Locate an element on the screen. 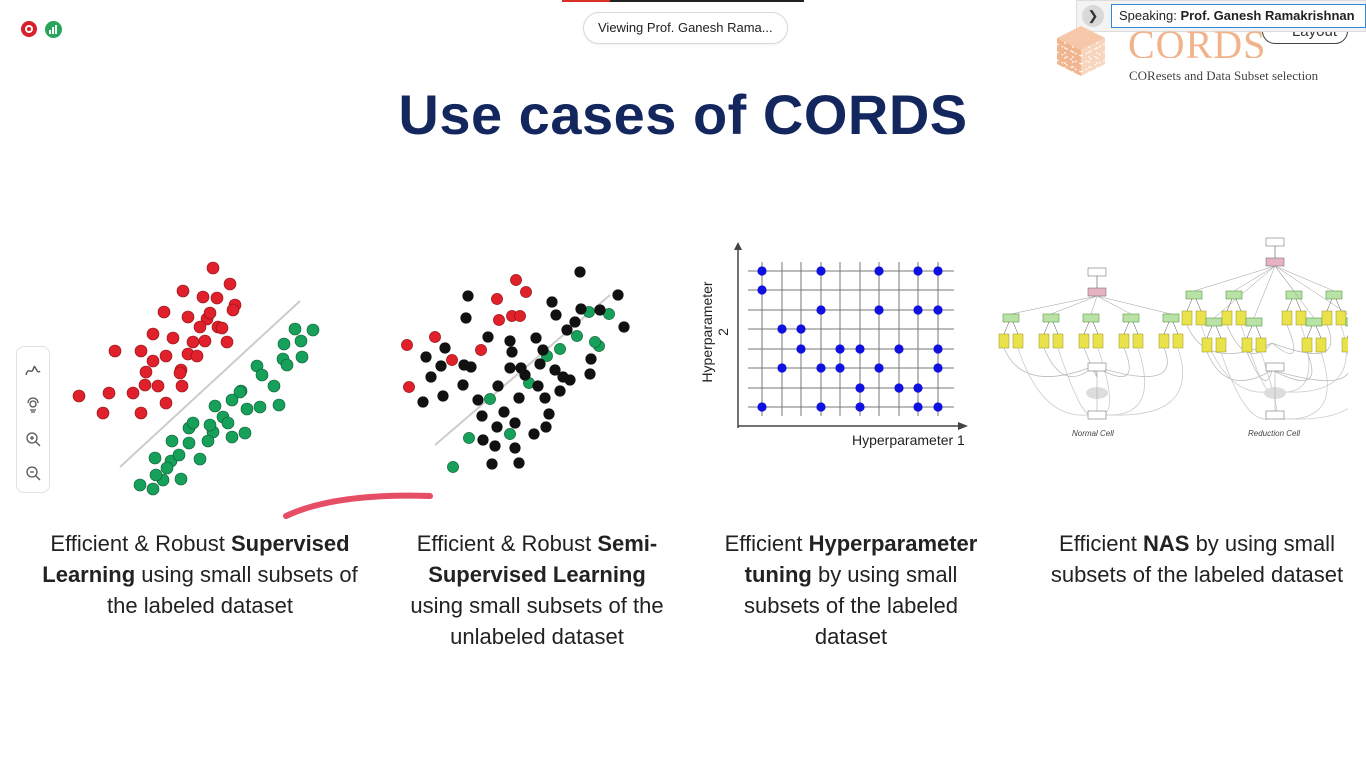  spotlight-icon is located at coordinates (33, 405).